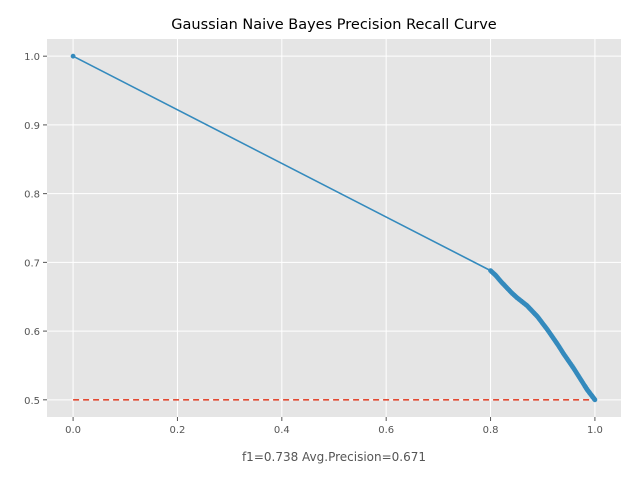 Image resolution: width=640 pixels, height=480 pixels. Describe the element at coordinates (178, 430) in the screenshot. I see `x-tick-label: 0.2` at that location.